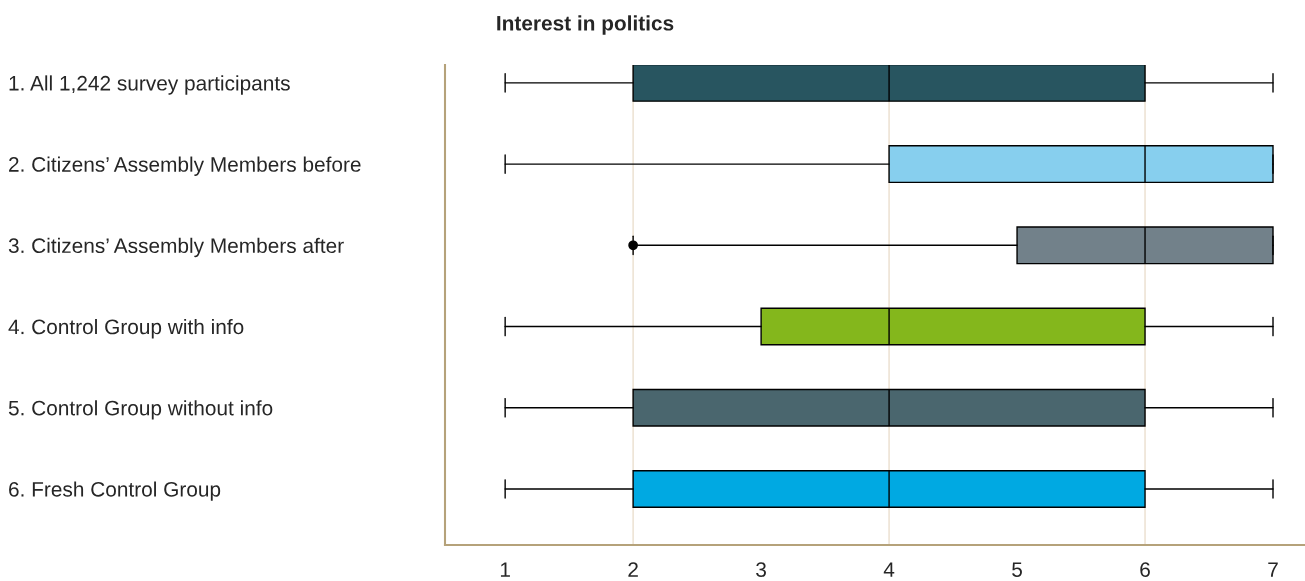 The height and width of the screenshot is (581, 1305). I want to click on x-tick-label: 3, so click(761, 569).